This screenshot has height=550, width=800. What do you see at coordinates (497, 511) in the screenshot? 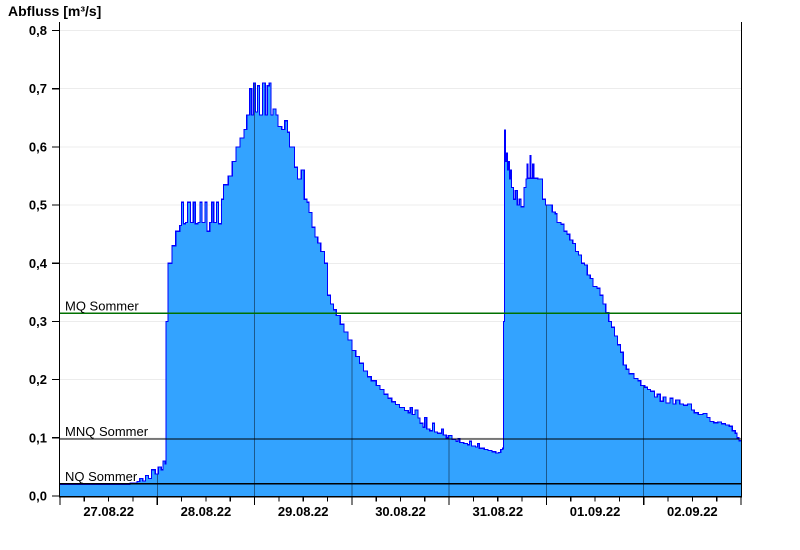
I see `x-tick-label: 31.08.22` at bounding box center [497, 511].